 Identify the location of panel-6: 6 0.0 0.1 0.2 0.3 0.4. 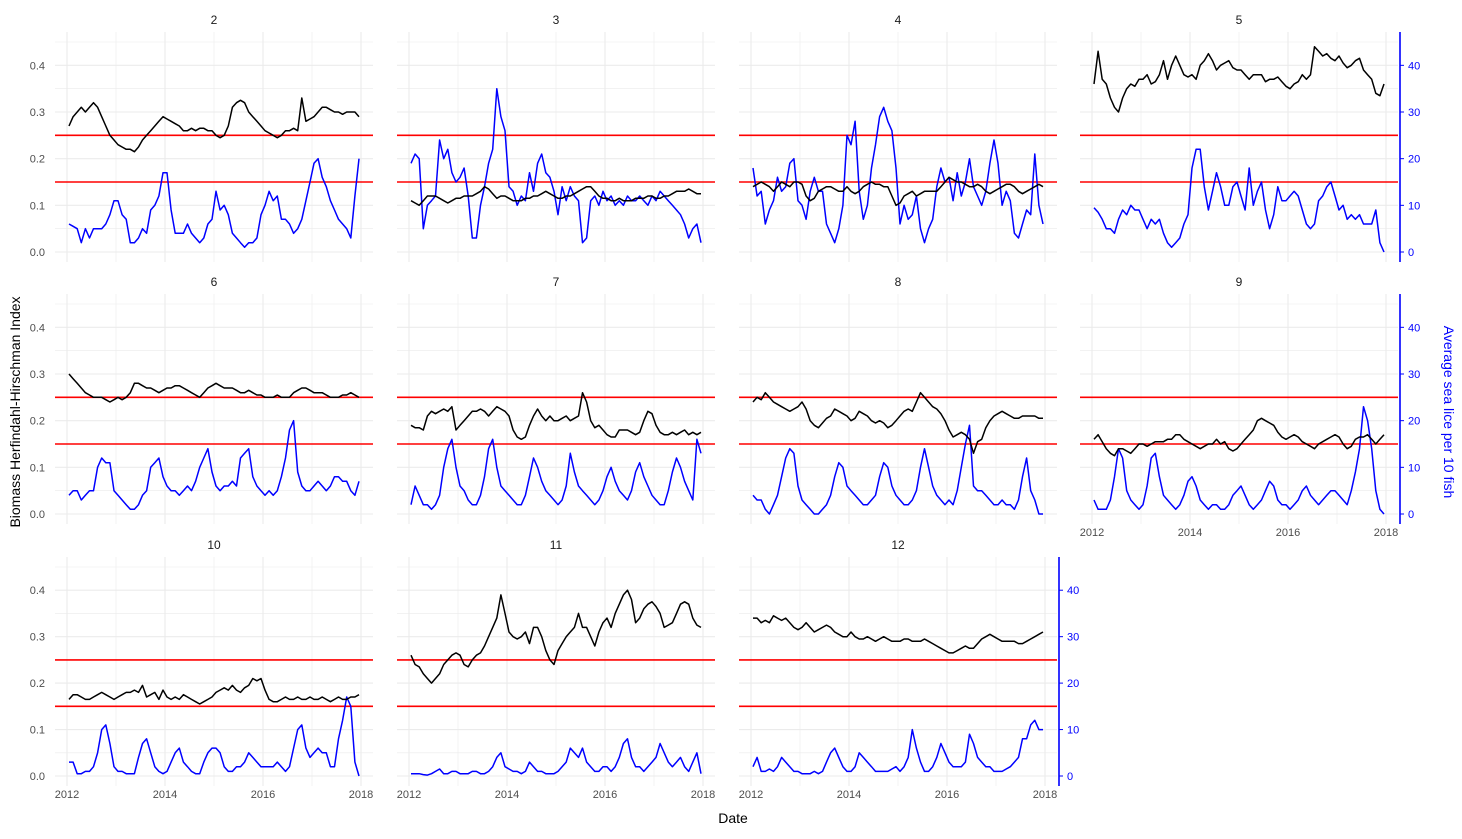
(201, 399).